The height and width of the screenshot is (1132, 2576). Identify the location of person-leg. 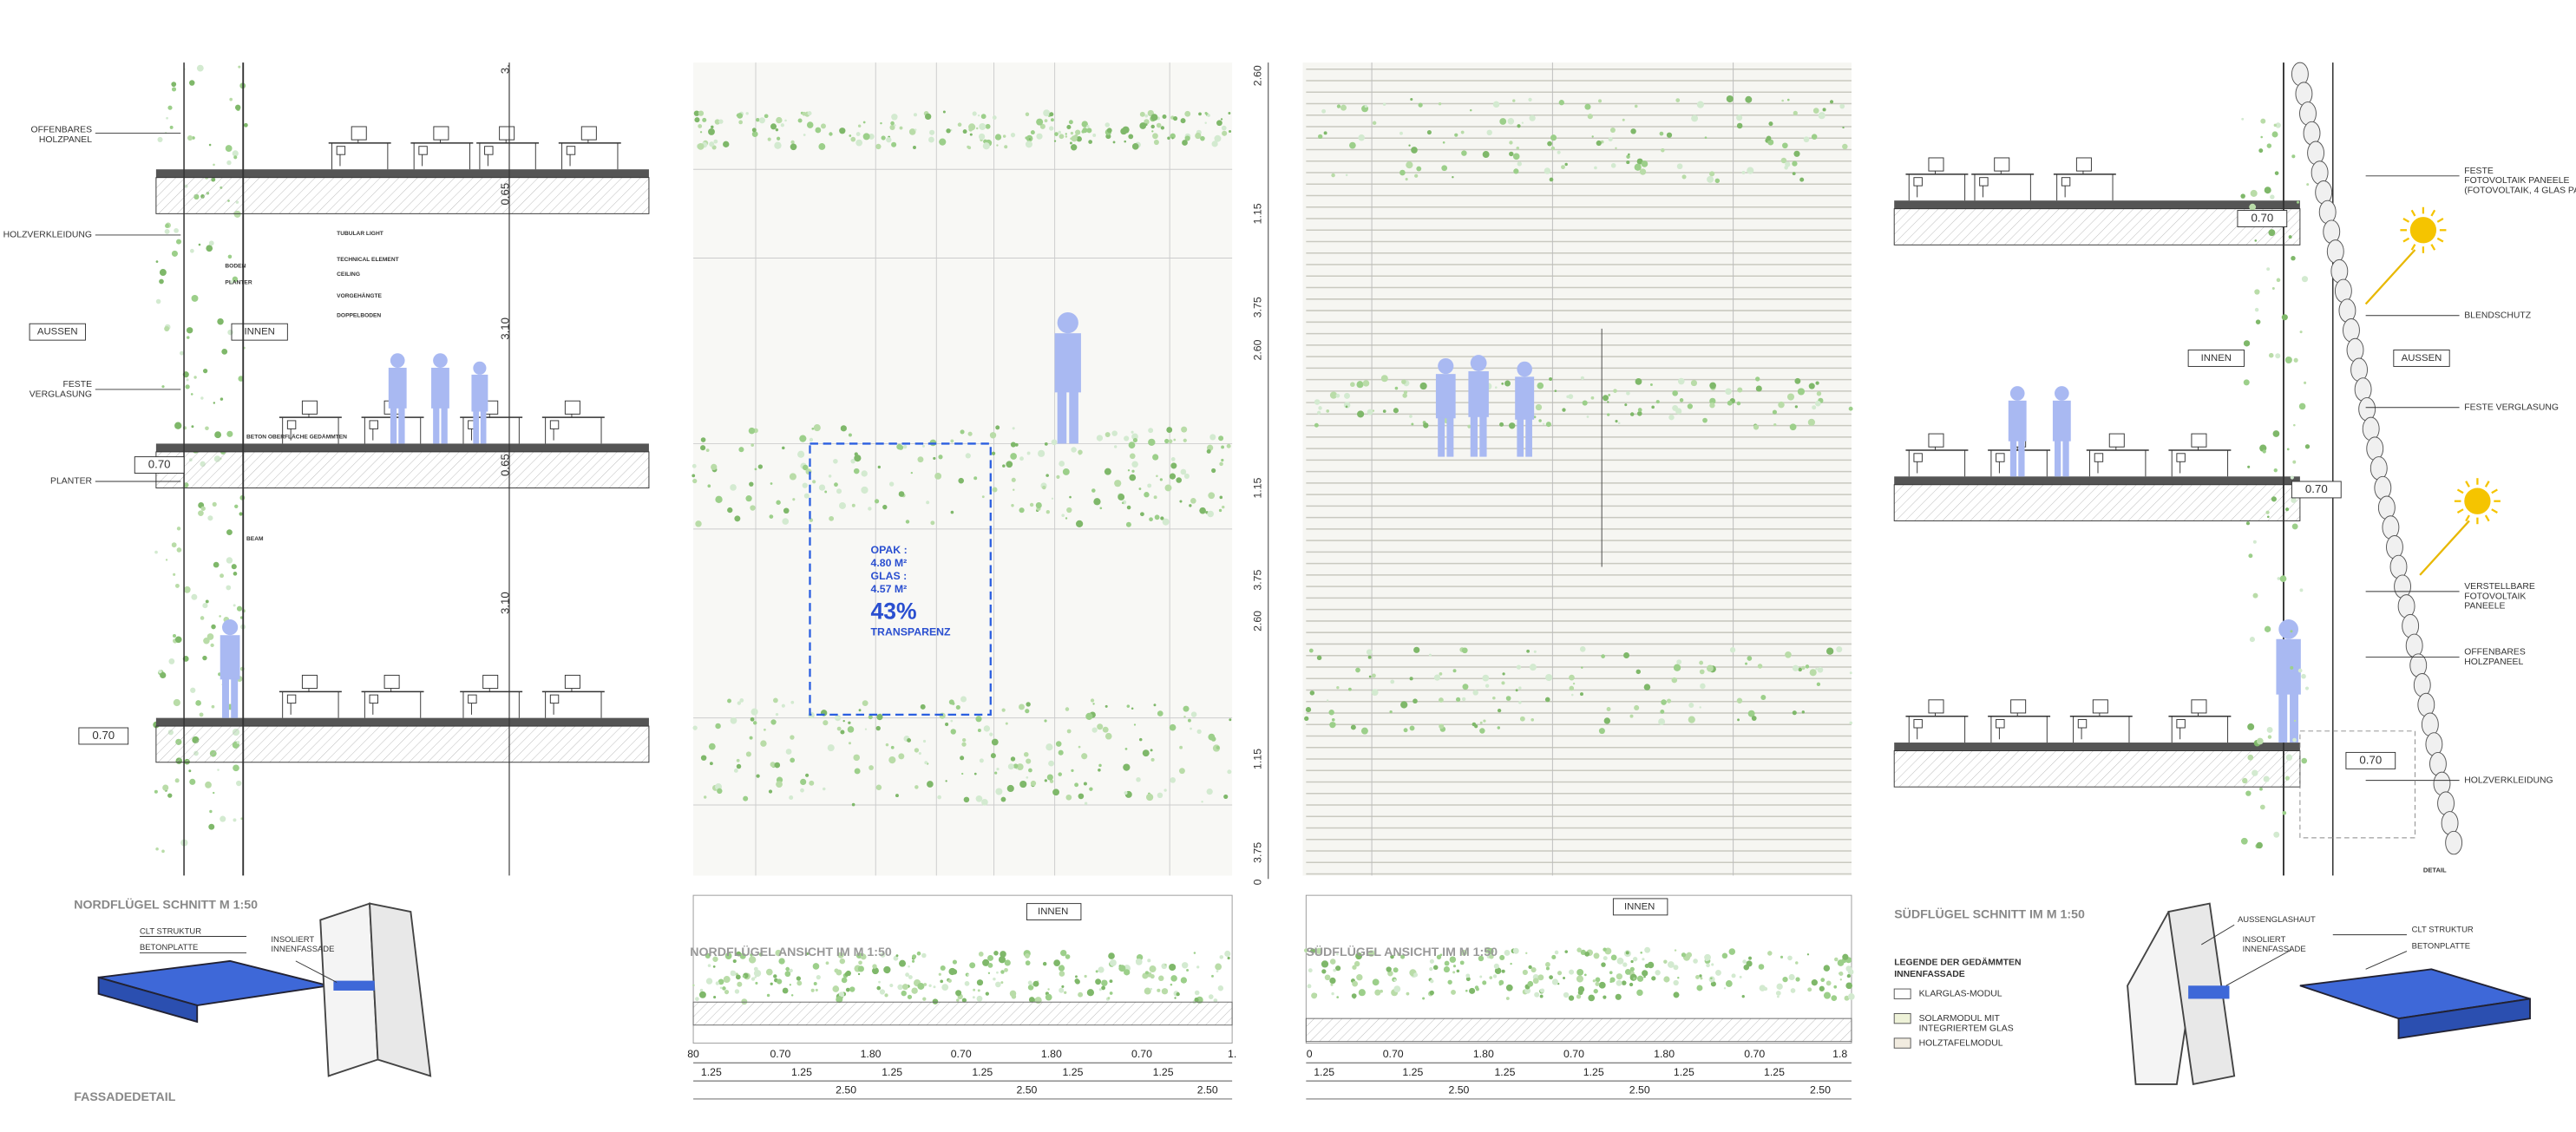
(2294, 718).